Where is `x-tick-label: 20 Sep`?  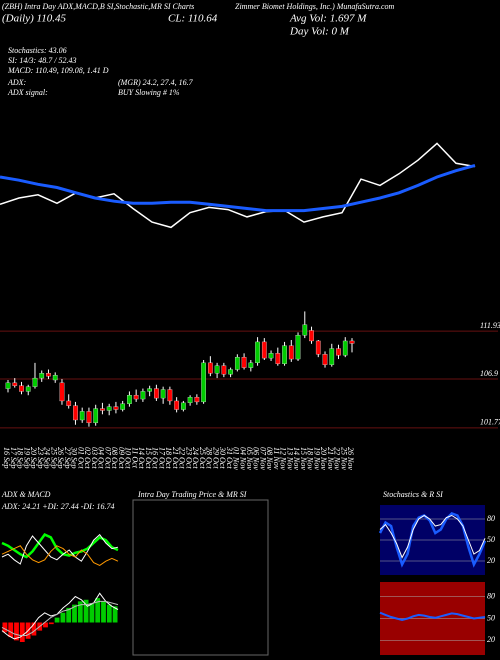 x-tick-label: 20 Sep is located at coordinates (33, 458).